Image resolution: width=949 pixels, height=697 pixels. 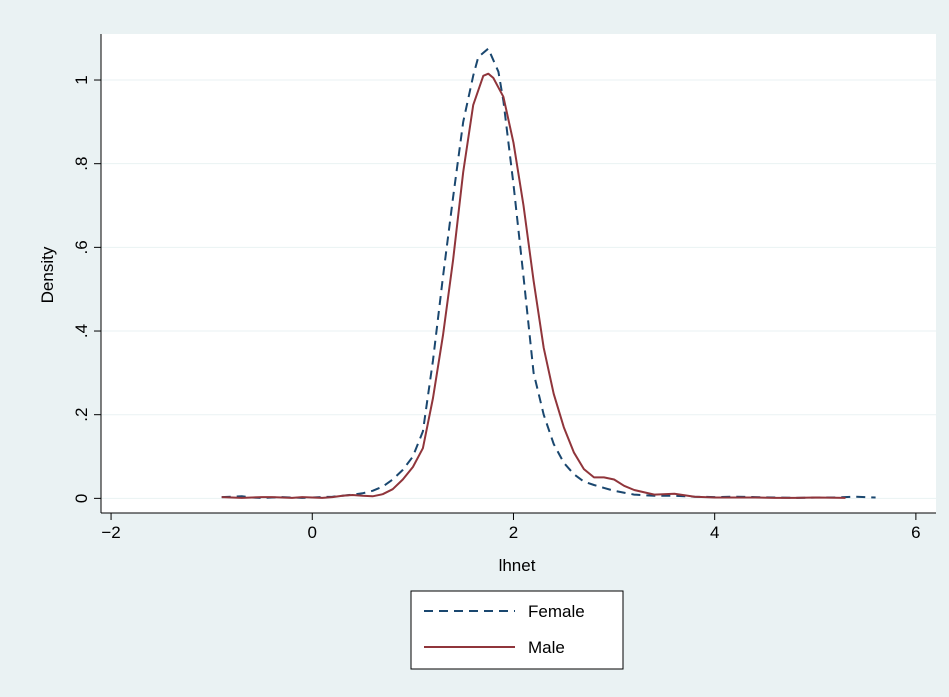 I want to click on legend-box, so click(x=517, y=630).